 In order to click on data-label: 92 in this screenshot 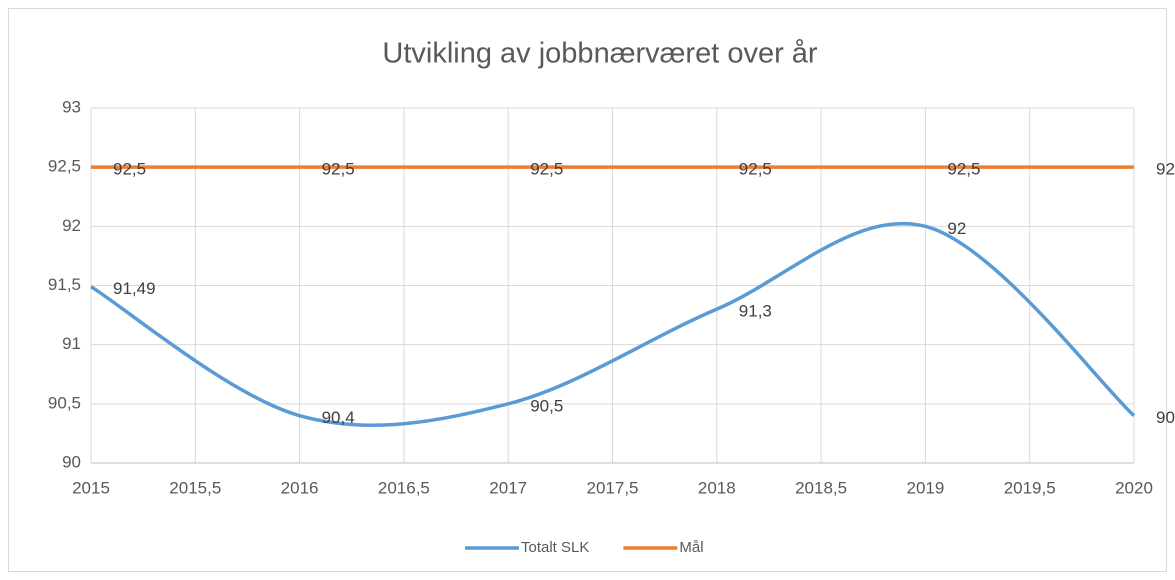, I will do `click(956, 228)`.